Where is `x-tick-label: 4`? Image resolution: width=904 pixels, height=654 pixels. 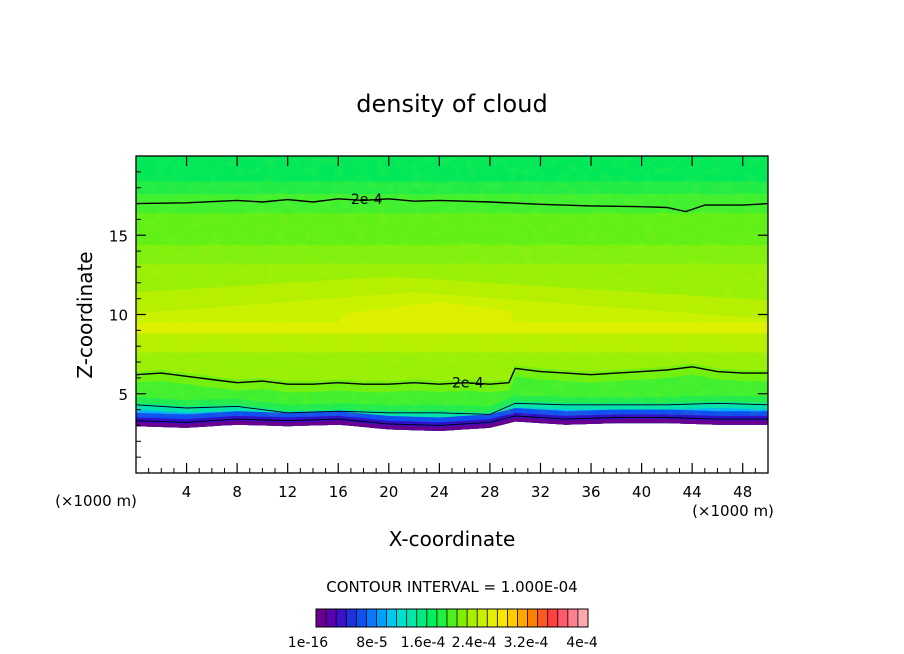
x-tick-label: 4 is located at coordinates (187, 492).